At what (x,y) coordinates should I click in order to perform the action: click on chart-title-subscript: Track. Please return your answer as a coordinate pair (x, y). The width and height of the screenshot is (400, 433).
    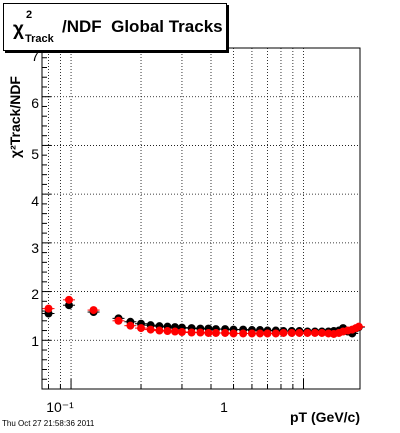
    Looking at the image, I should click on (39, 39).